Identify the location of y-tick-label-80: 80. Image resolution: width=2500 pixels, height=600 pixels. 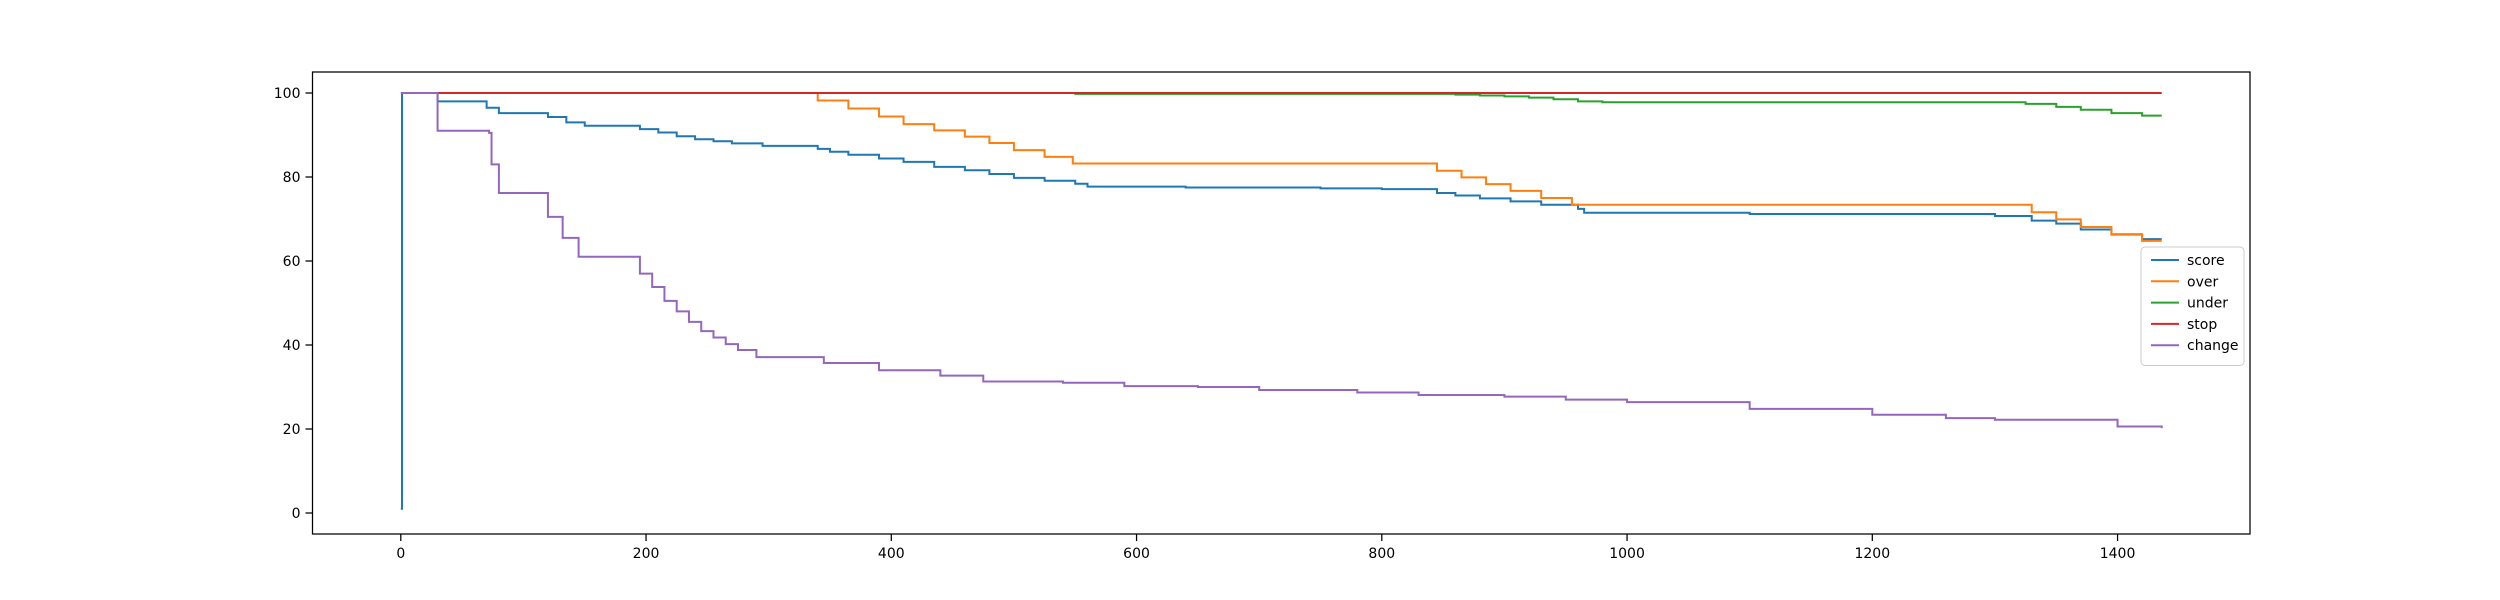
(292, 178).